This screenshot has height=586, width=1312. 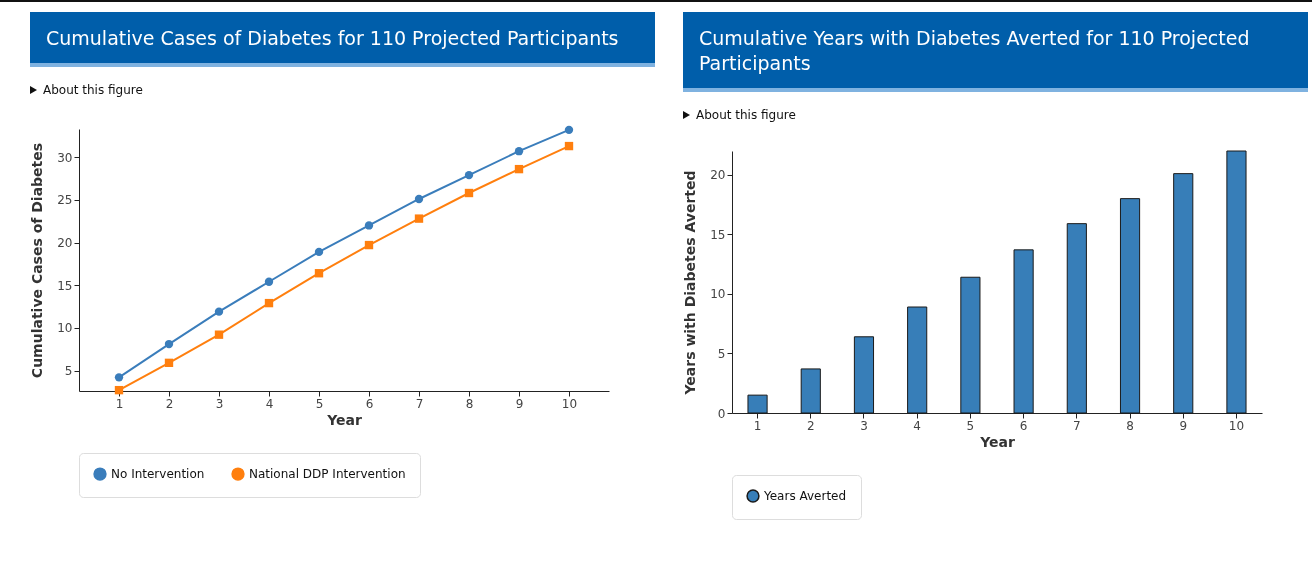 I want to click on y-tick-label: 25, so click(x=65, y=200).